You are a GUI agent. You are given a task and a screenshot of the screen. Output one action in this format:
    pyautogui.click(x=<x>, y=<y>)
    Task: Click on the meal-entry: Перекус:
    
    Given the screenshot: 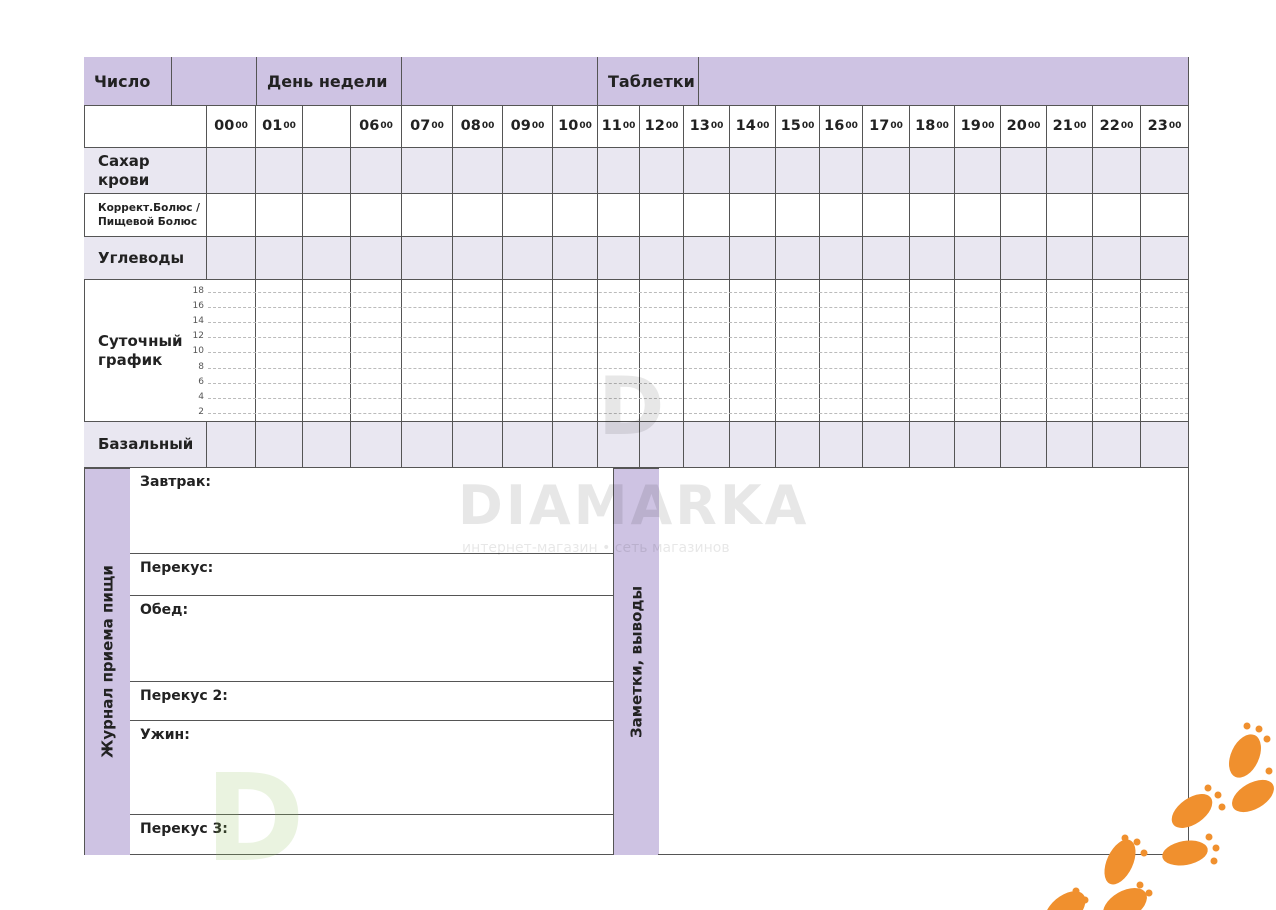 What is the action you would take?
    pyautogui.click(x=372, y=575)
    